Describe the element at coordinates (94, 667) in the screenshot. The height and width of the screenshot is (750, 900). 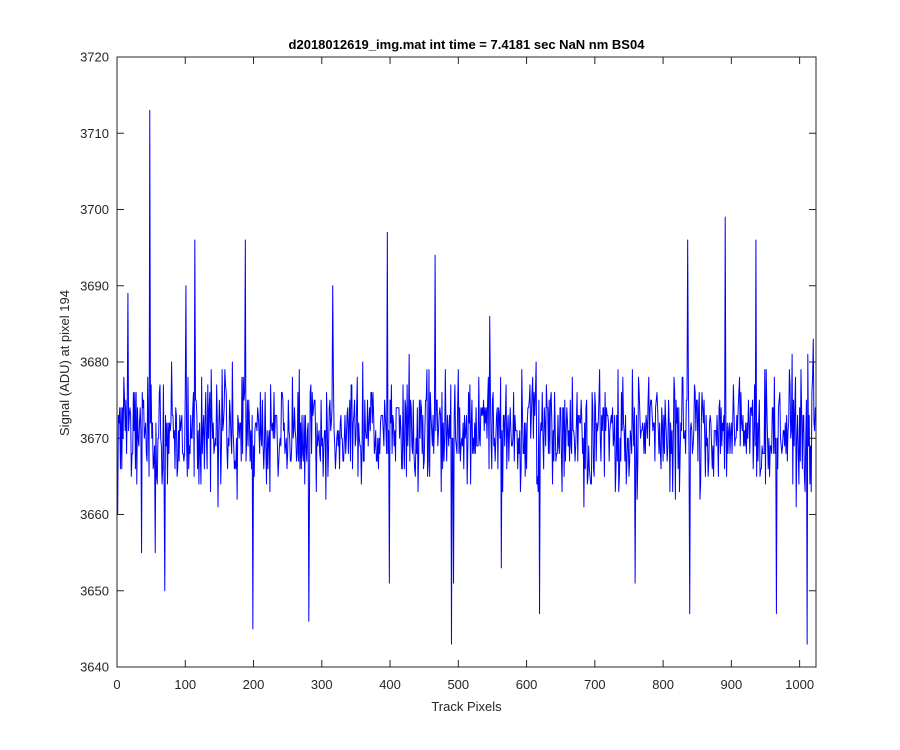
I see `y-tick-label: 3640` at that location.